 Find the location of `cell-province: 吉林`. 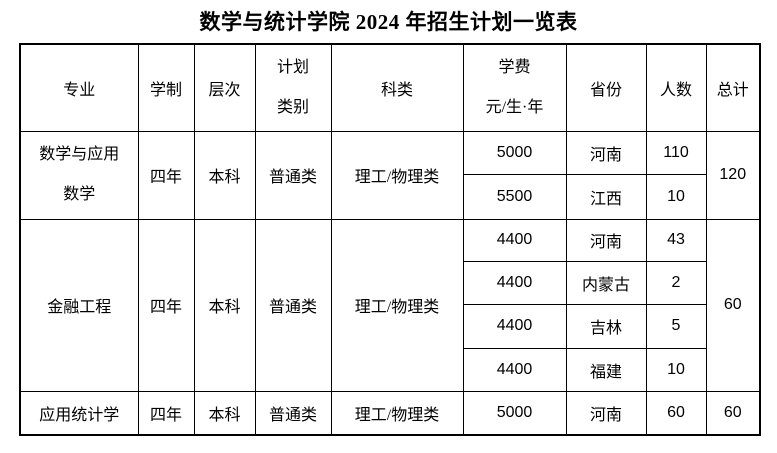

cell-province: 吉林 is located at coordinates (606, 326).